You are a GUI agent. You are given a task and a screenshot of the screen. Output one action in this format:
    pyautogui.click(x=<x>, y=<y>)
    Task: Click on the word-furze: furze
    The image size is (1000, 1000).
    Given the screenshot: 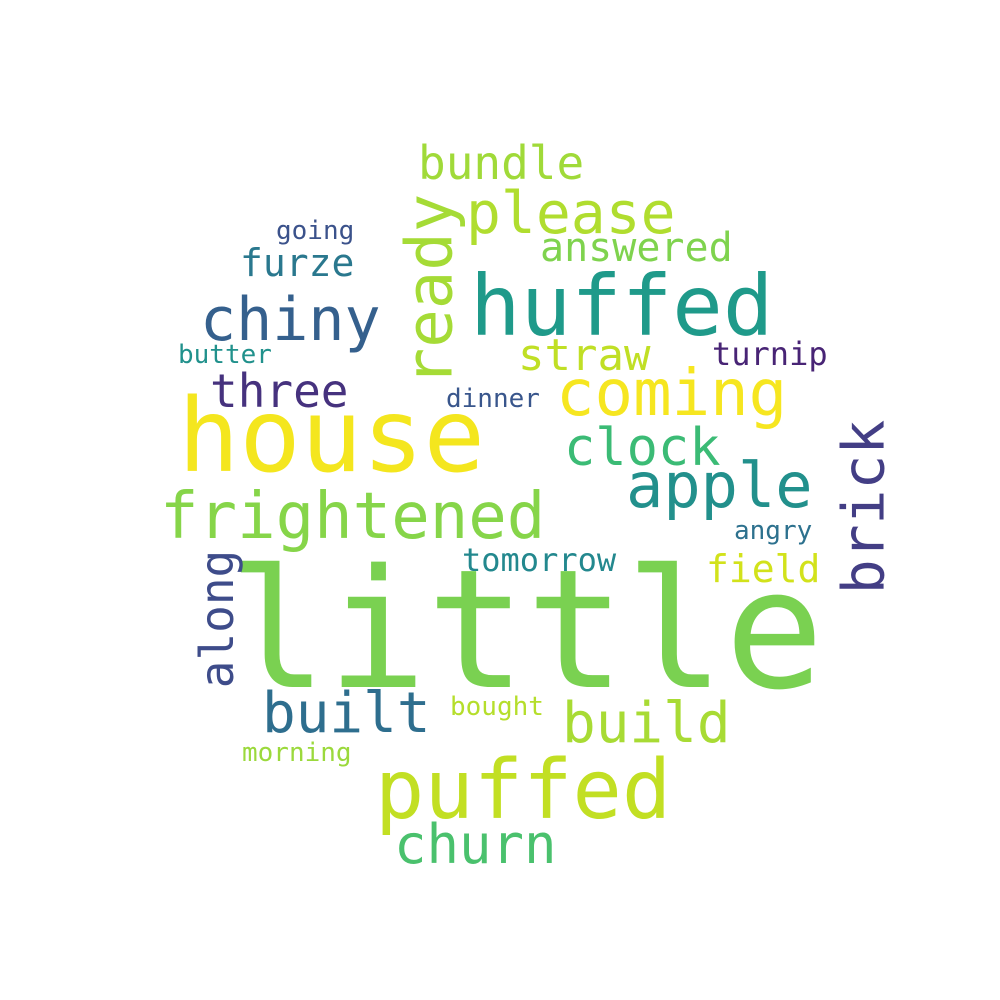 What is the action you would take?
    pyautogui.click(x=297, y=263)
    